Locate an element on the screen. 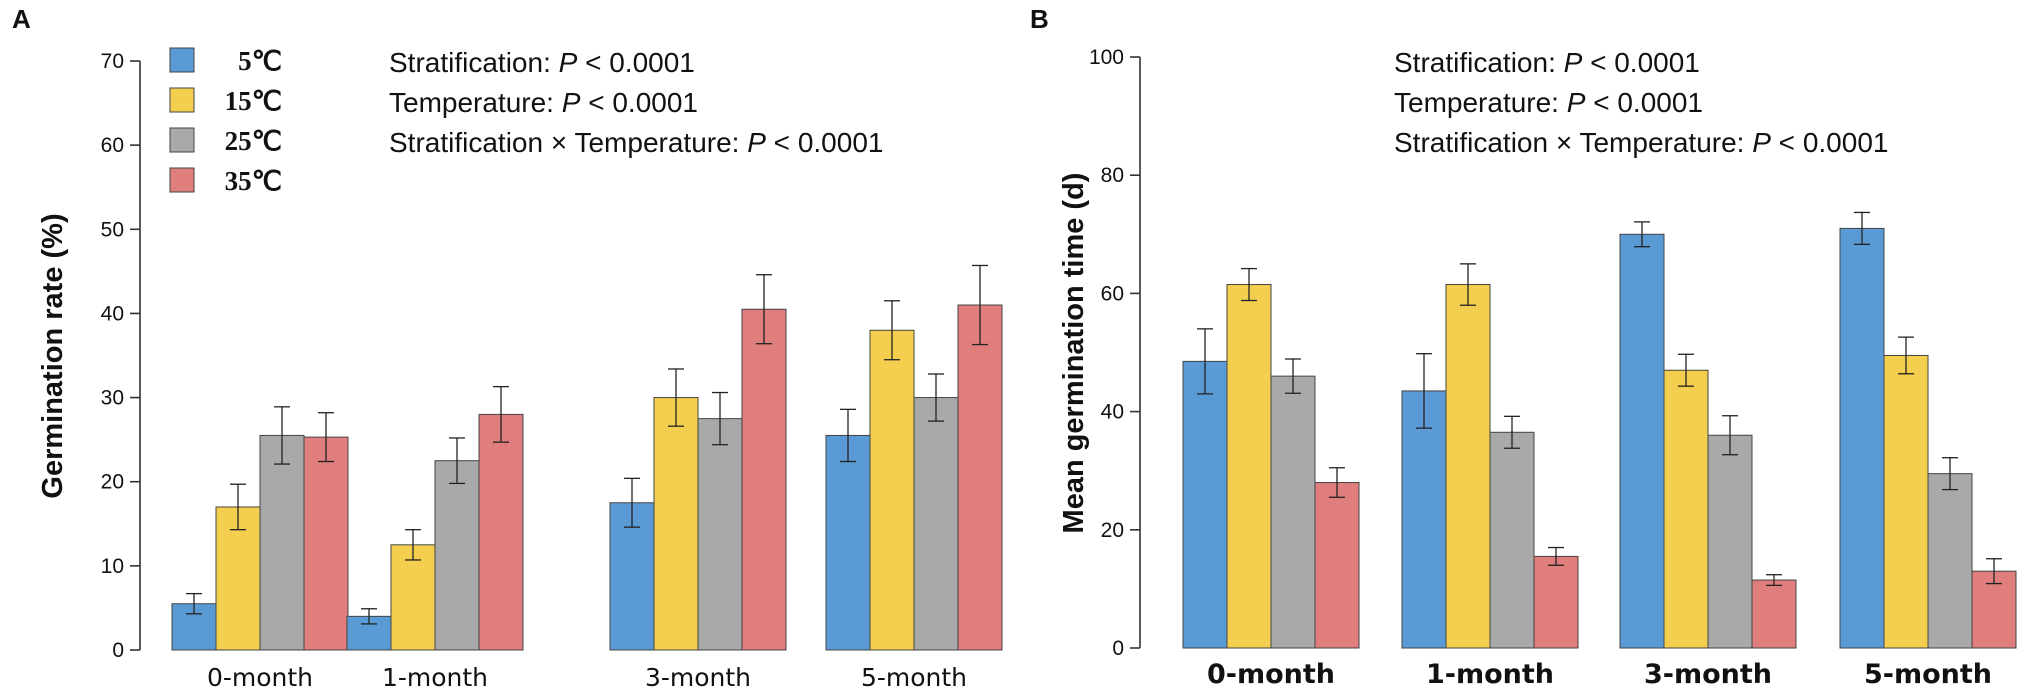 Image resolution: width=2033 pixels, height=692 pixels. legend-label: 5℃ is located at coordinates (260, 61).